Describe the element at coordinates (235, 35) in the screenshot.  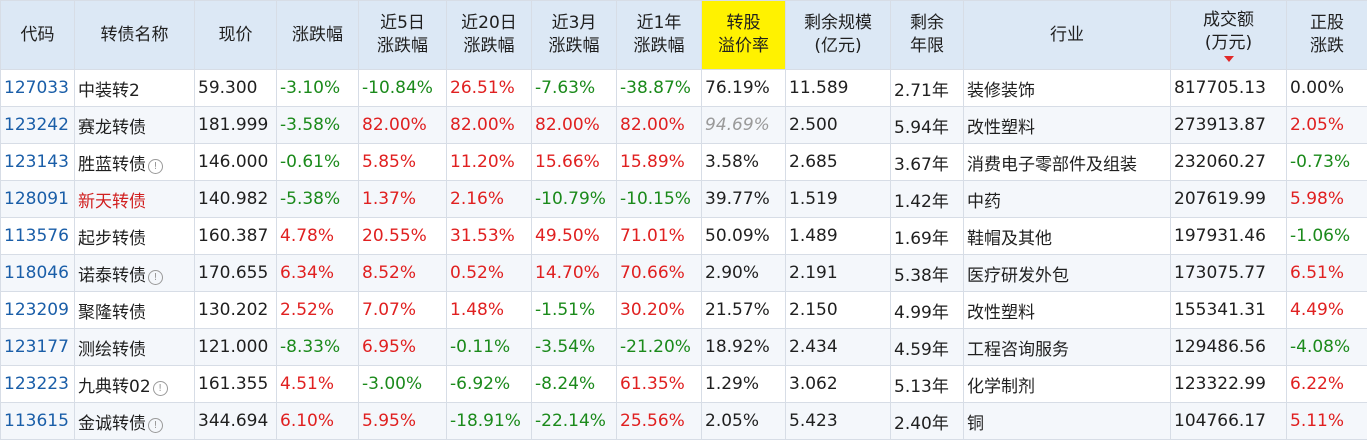
I see `column-header-price: 现价` at that location.